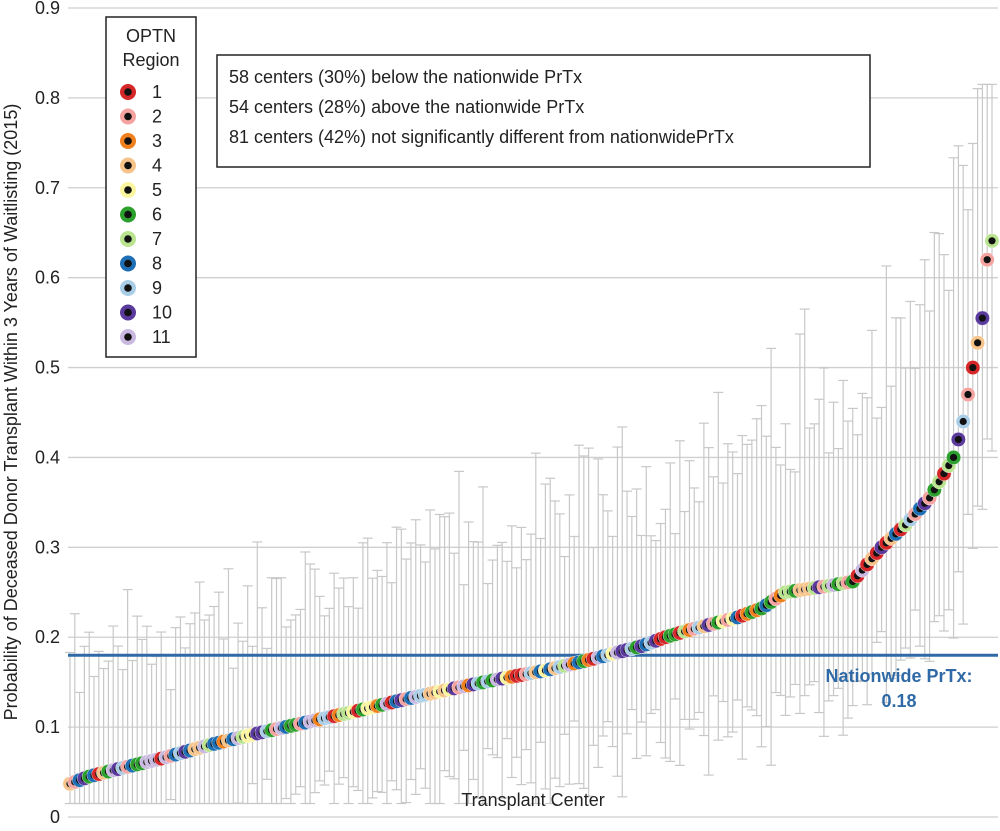 This screenshot has width=1000, height=831. I want to click on legend-entry: 3, so click(141, 141).